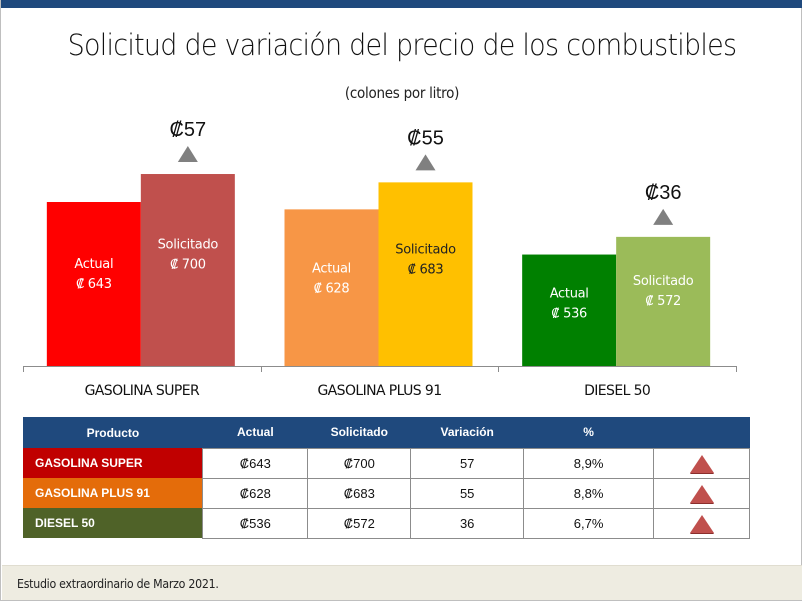 The width and height of the screenshot is (802, 601). I want to click on cell-percent: 8,9%, so click(589, 463).